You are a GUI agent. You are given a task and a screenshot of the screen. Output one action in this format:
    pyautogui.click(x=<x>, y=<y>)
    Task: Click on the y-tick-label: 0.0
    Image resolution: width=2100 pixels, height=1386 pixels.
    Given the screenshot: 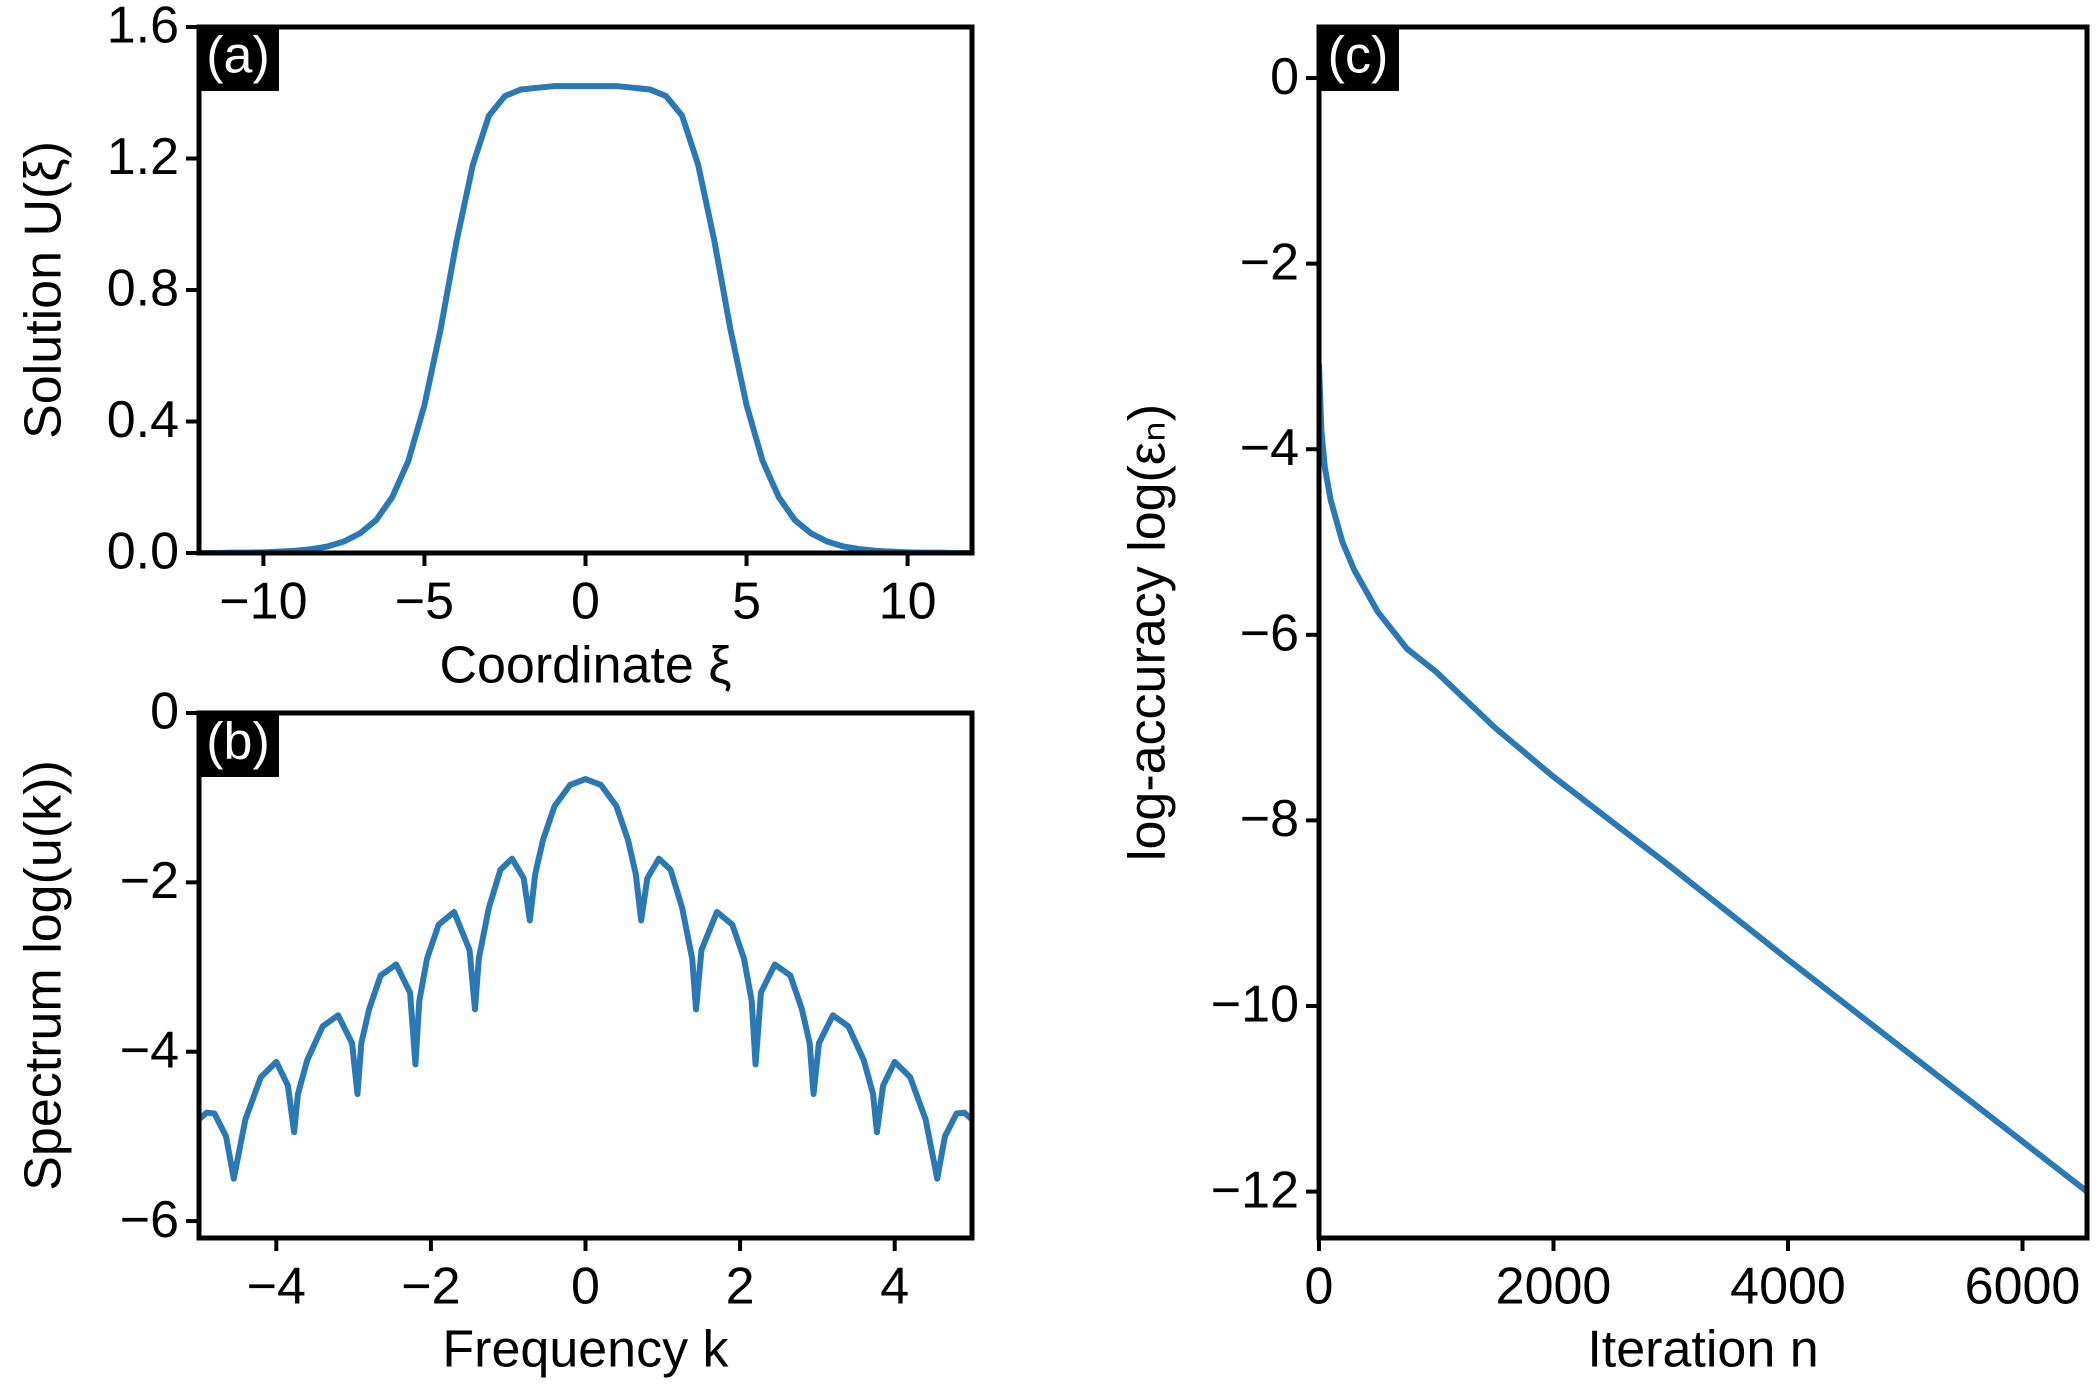 What is the action you would take?
    pyautogui.click(x=143, y=552)
    